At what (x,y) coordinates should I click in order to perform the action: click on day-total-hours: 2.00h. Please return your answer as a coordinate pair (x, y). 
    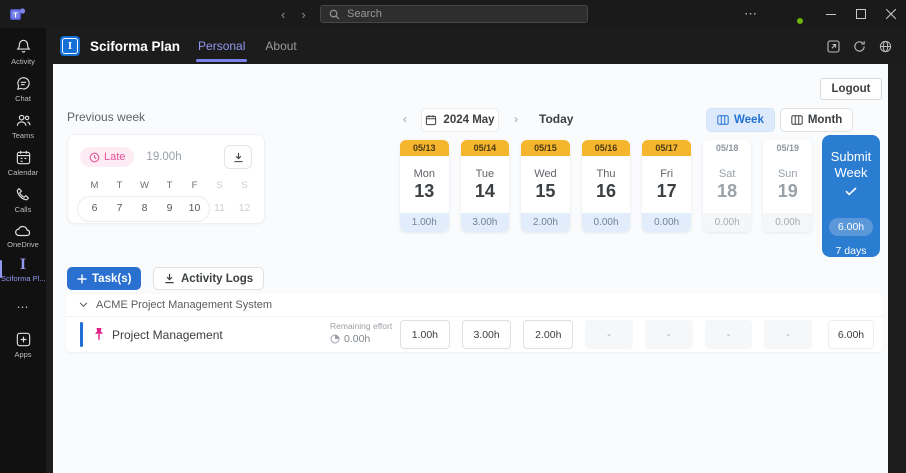
    Looking at the image, I should click on (545, 222).